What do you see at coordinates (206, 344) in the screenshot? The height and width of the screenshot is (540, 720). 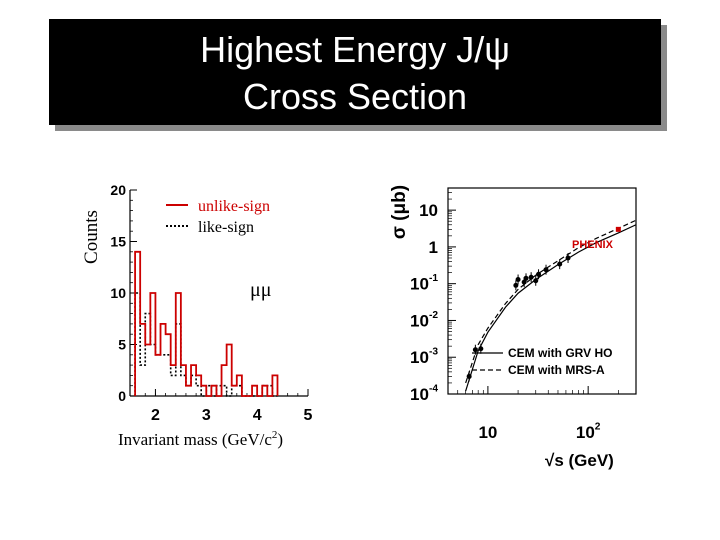 I see `like-sign-histogram` at bounding box center [206, 344].